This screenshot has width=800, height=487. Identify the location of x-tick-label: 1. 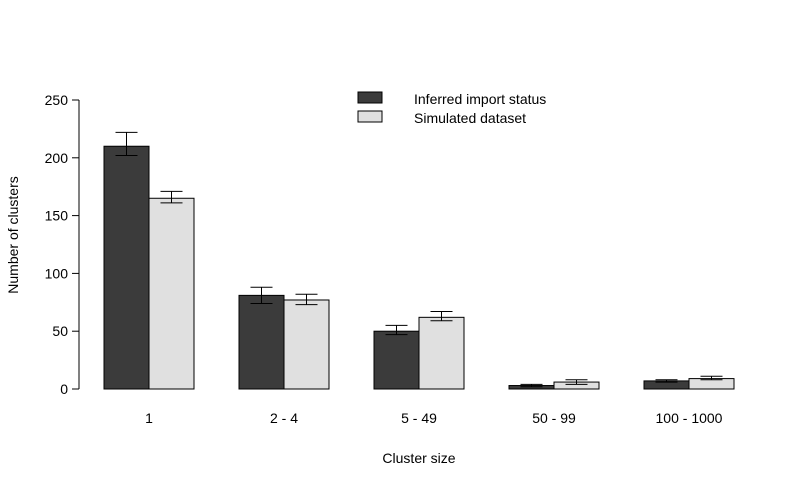
(149, 418).